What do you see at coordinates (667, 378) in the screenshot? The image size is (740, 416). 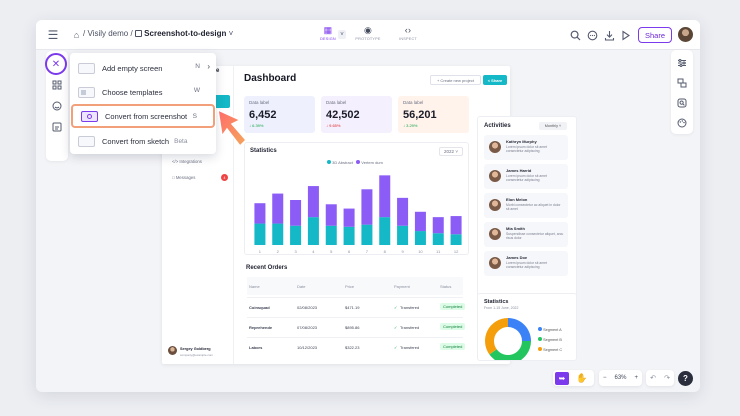 I see `redo-icon: ↷` at bounding box center [667, 378].